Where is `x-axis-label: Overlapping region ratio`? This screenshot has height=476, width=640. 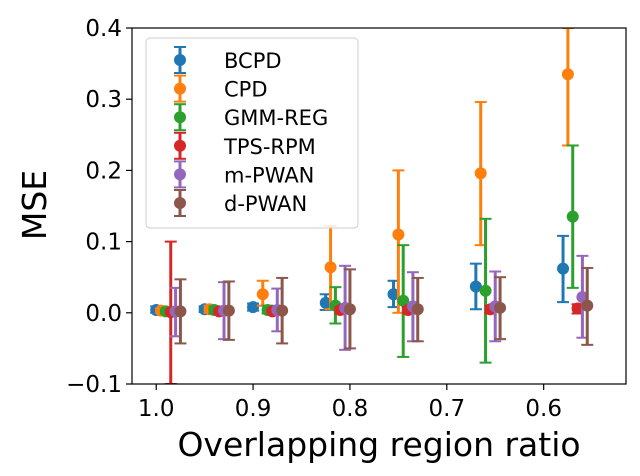 x-axis-label: Overlapping region ratio is located at coordinates (378, 444).